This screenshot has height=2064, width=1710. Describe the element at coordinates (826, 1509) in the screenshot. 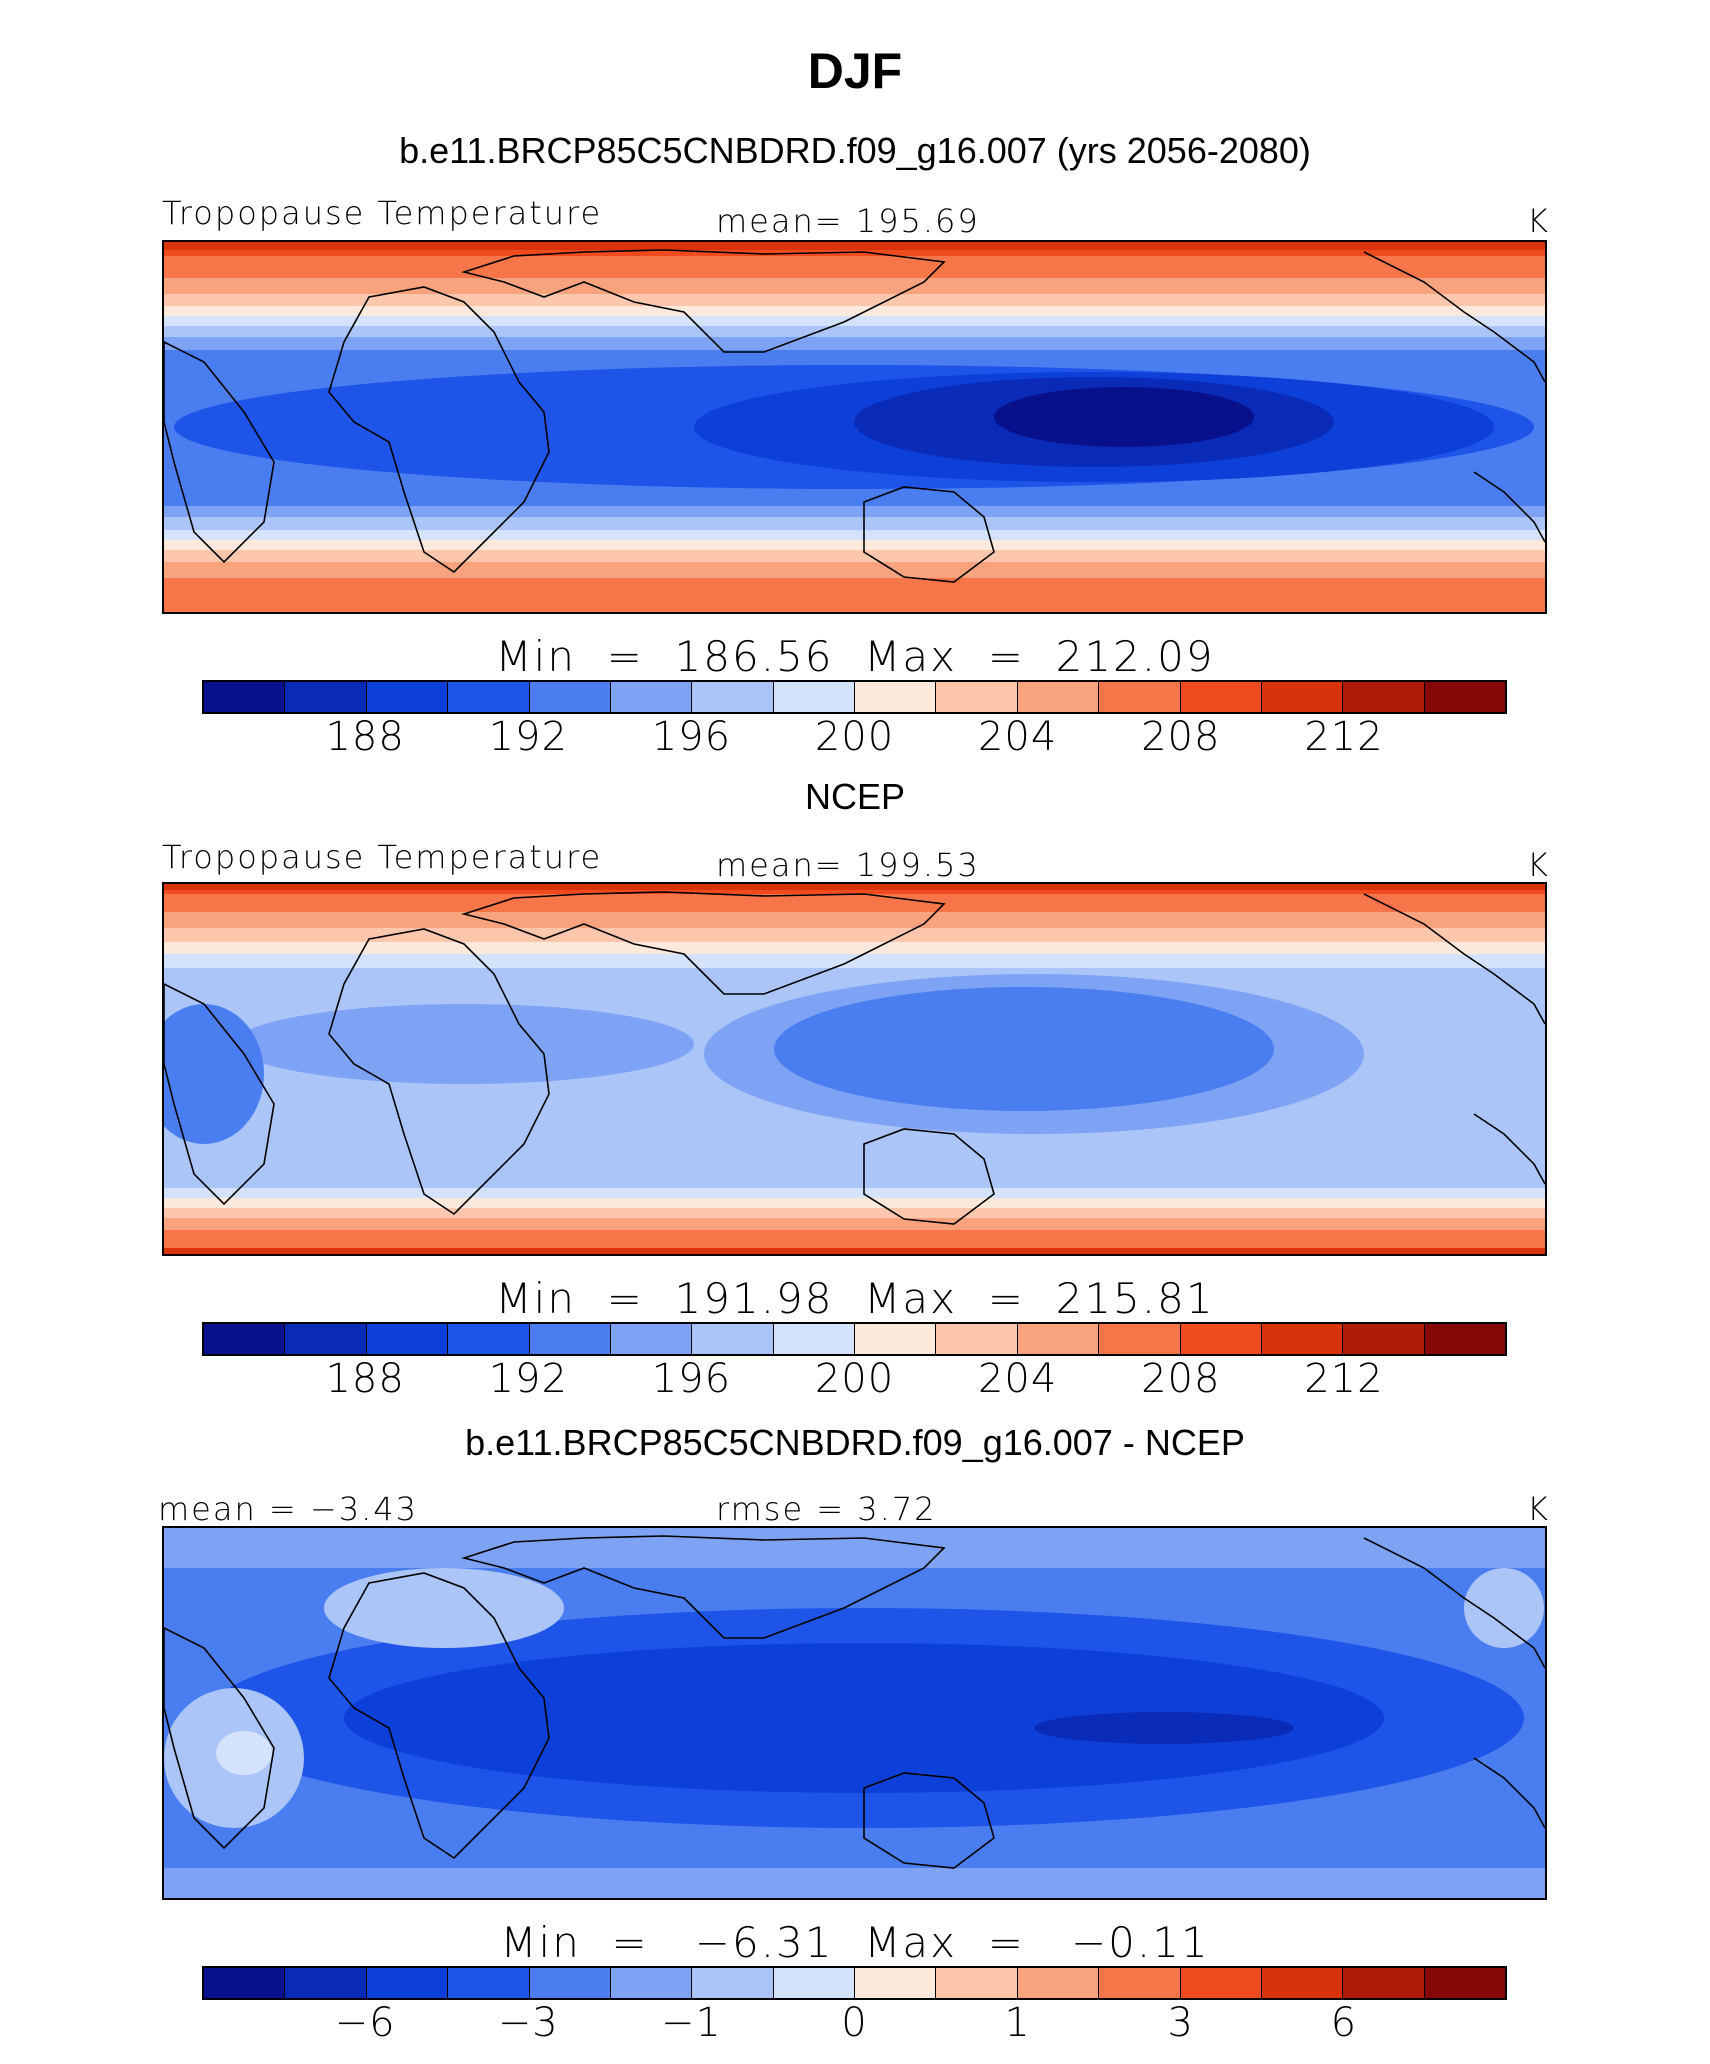

I see `panel-3-rmse-label: rmse = 3.72` at that location.